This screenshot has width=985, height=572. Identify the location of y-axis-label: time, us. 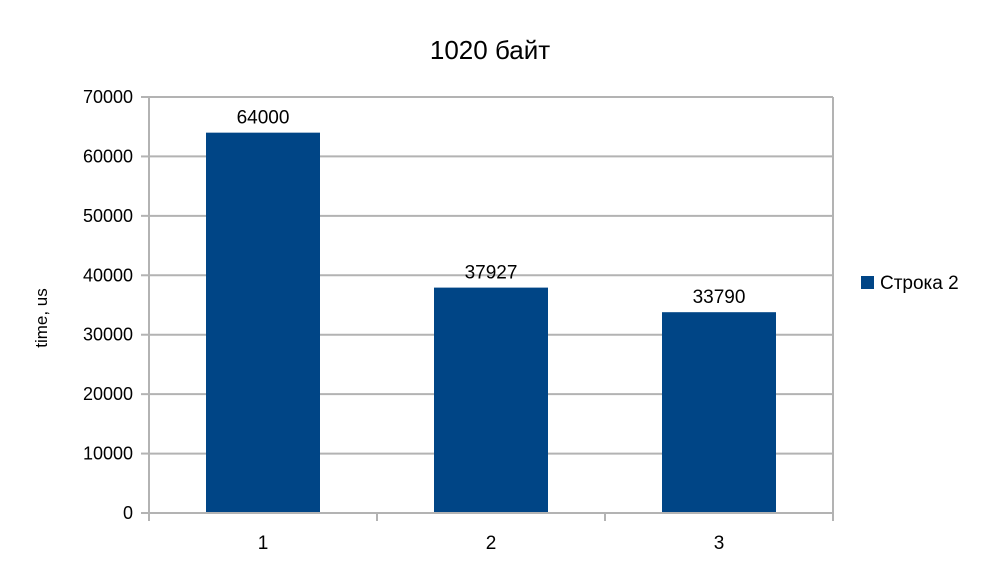
(41, 318).